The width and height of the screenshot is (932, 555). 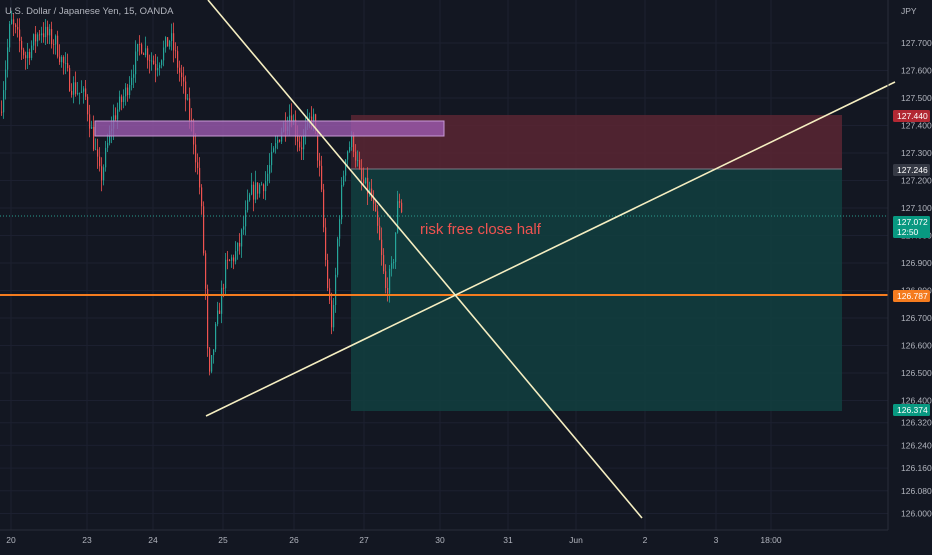 I want to click on y-tick-label: 126.320, so click(x=916, y=423).